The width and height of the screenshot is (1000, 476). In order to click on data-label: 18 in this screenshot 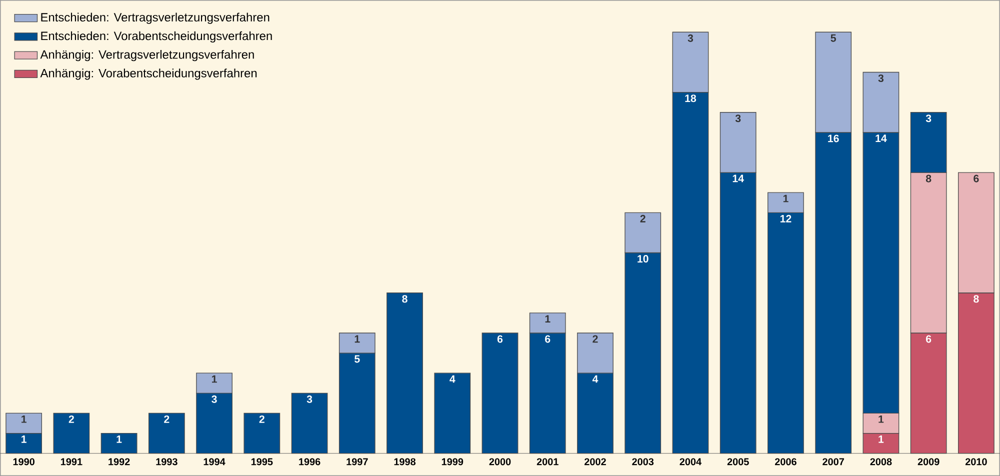, I will do `click(690, 98)`.